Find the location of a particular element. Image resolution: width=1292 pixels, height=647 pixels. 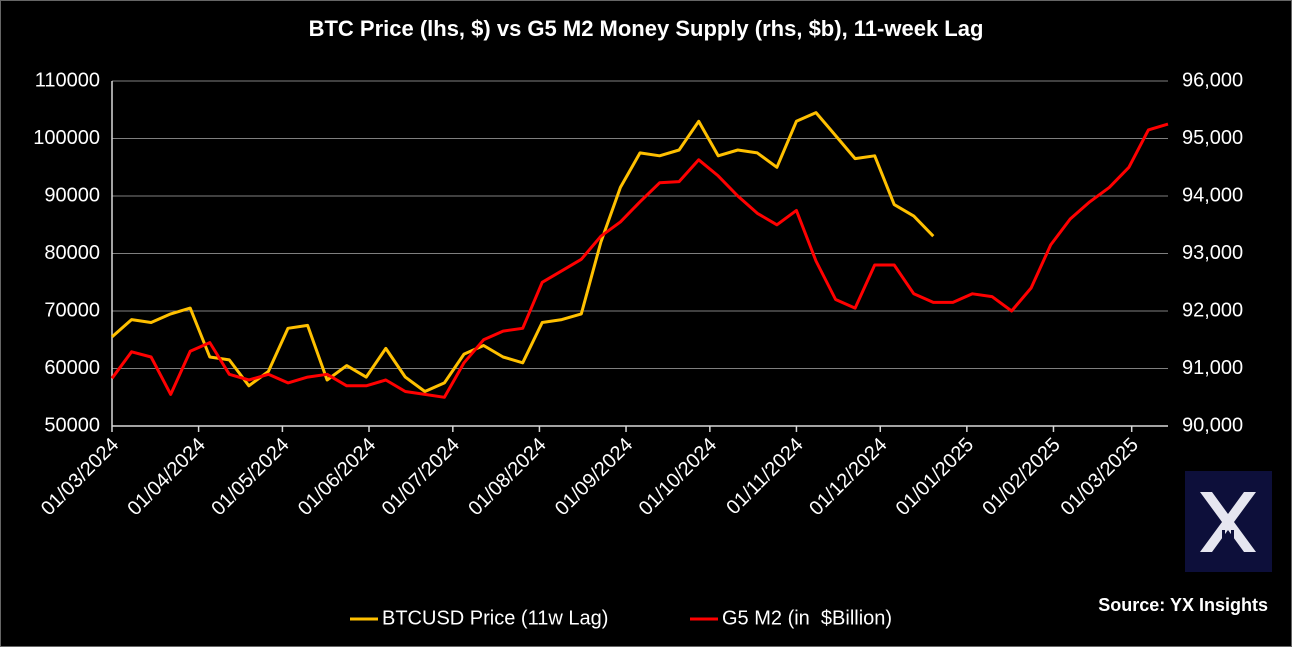

logo is located at coordinates (1228, 521).